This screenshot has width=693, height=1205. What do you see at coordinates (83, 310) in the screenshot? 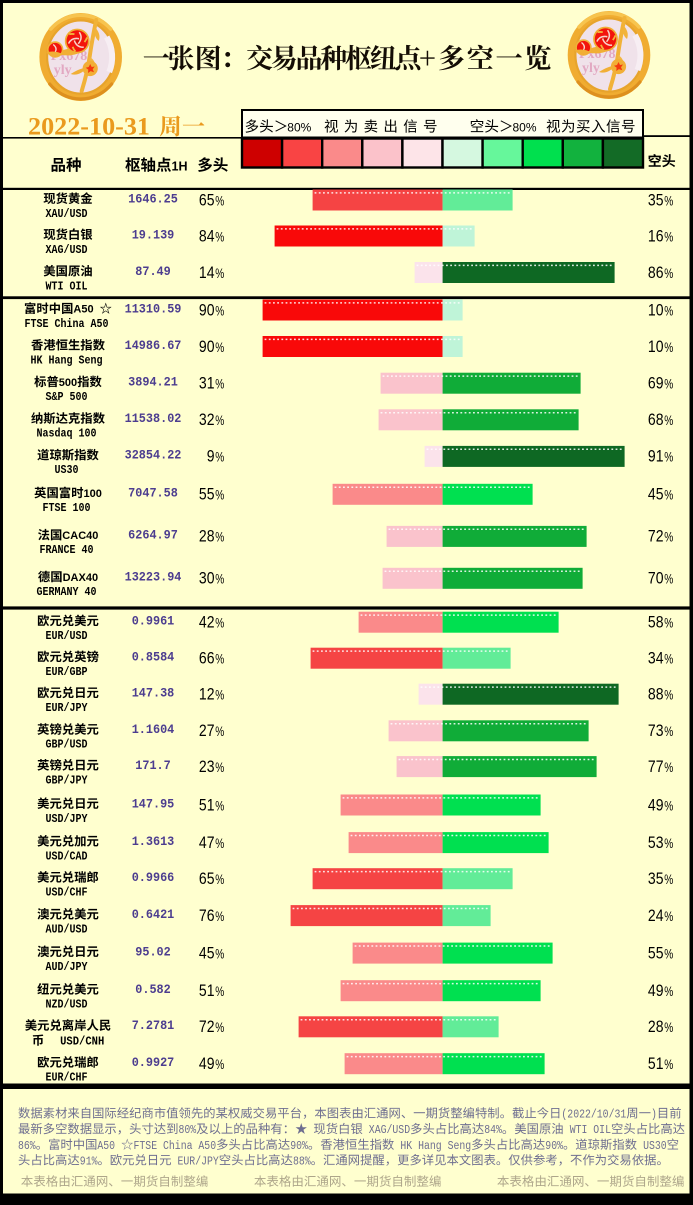
I see `svg-text: A50` at bounding box center [83, 310].